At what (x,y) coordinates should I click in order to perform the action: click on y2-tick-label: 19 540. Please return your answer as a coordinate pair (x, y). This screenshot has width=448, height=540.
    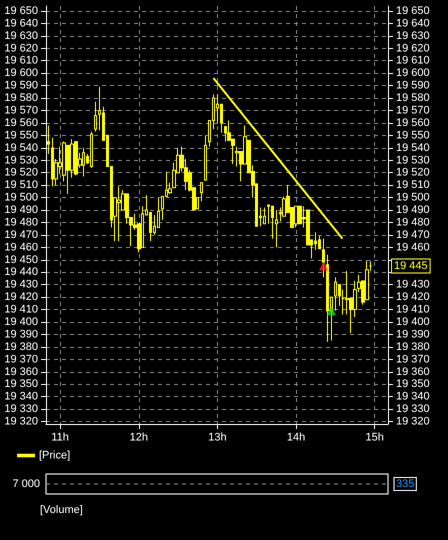
    Looking at the image, I should click on (413, 148).